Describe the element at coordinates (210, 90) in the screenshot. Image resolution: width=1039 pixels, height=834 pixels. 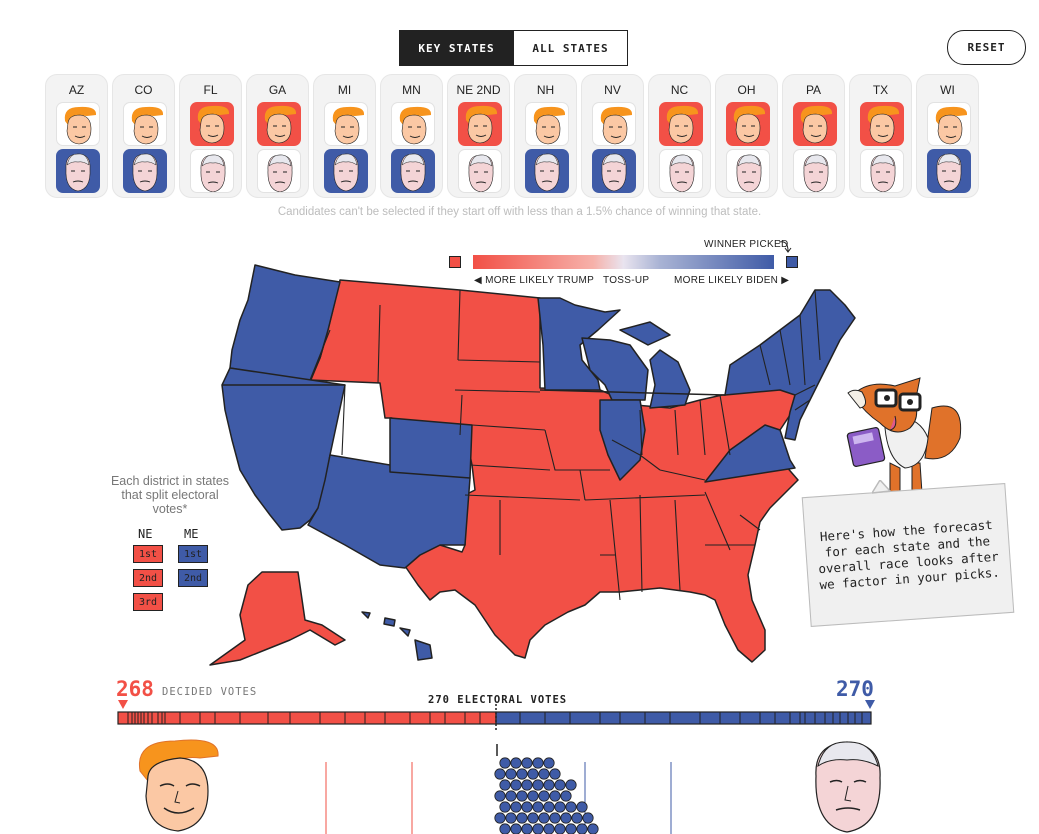
I see `state-abbr: FL` at that location.